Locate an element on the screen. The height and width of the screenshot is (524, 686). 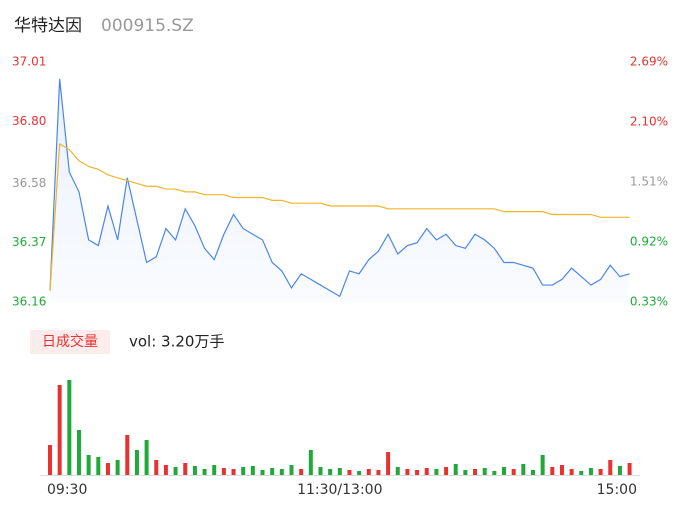
x-tick-label: 09:30 is located at coordinates (67, 490).